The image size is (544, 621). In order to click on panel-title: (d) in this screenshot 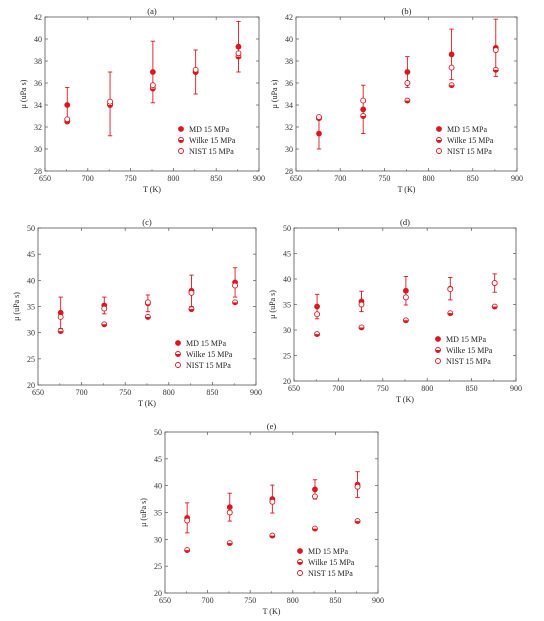, I will do `click(405, 222)`.